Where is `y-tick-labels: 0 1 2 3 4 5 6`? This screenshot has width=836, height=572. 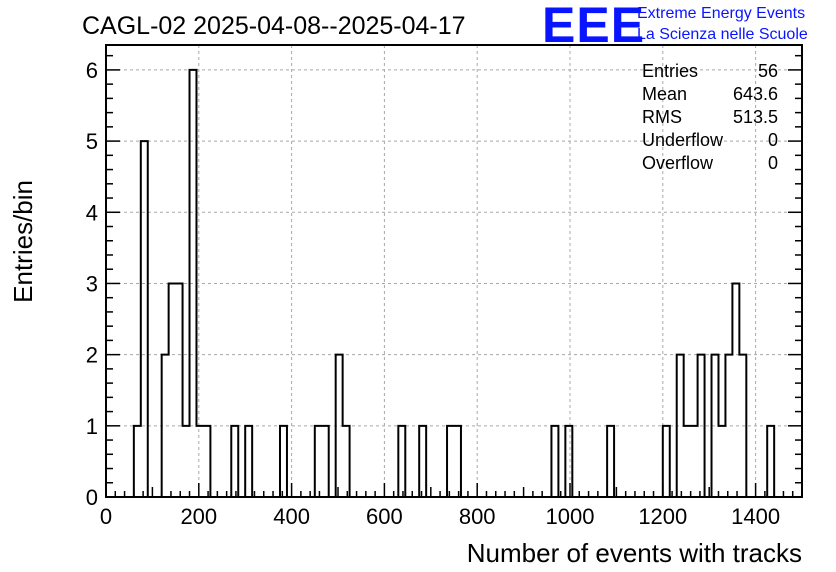 y-tick-labels: 0 1 2 3 4 5 6 is located at coordinates (92, 284).